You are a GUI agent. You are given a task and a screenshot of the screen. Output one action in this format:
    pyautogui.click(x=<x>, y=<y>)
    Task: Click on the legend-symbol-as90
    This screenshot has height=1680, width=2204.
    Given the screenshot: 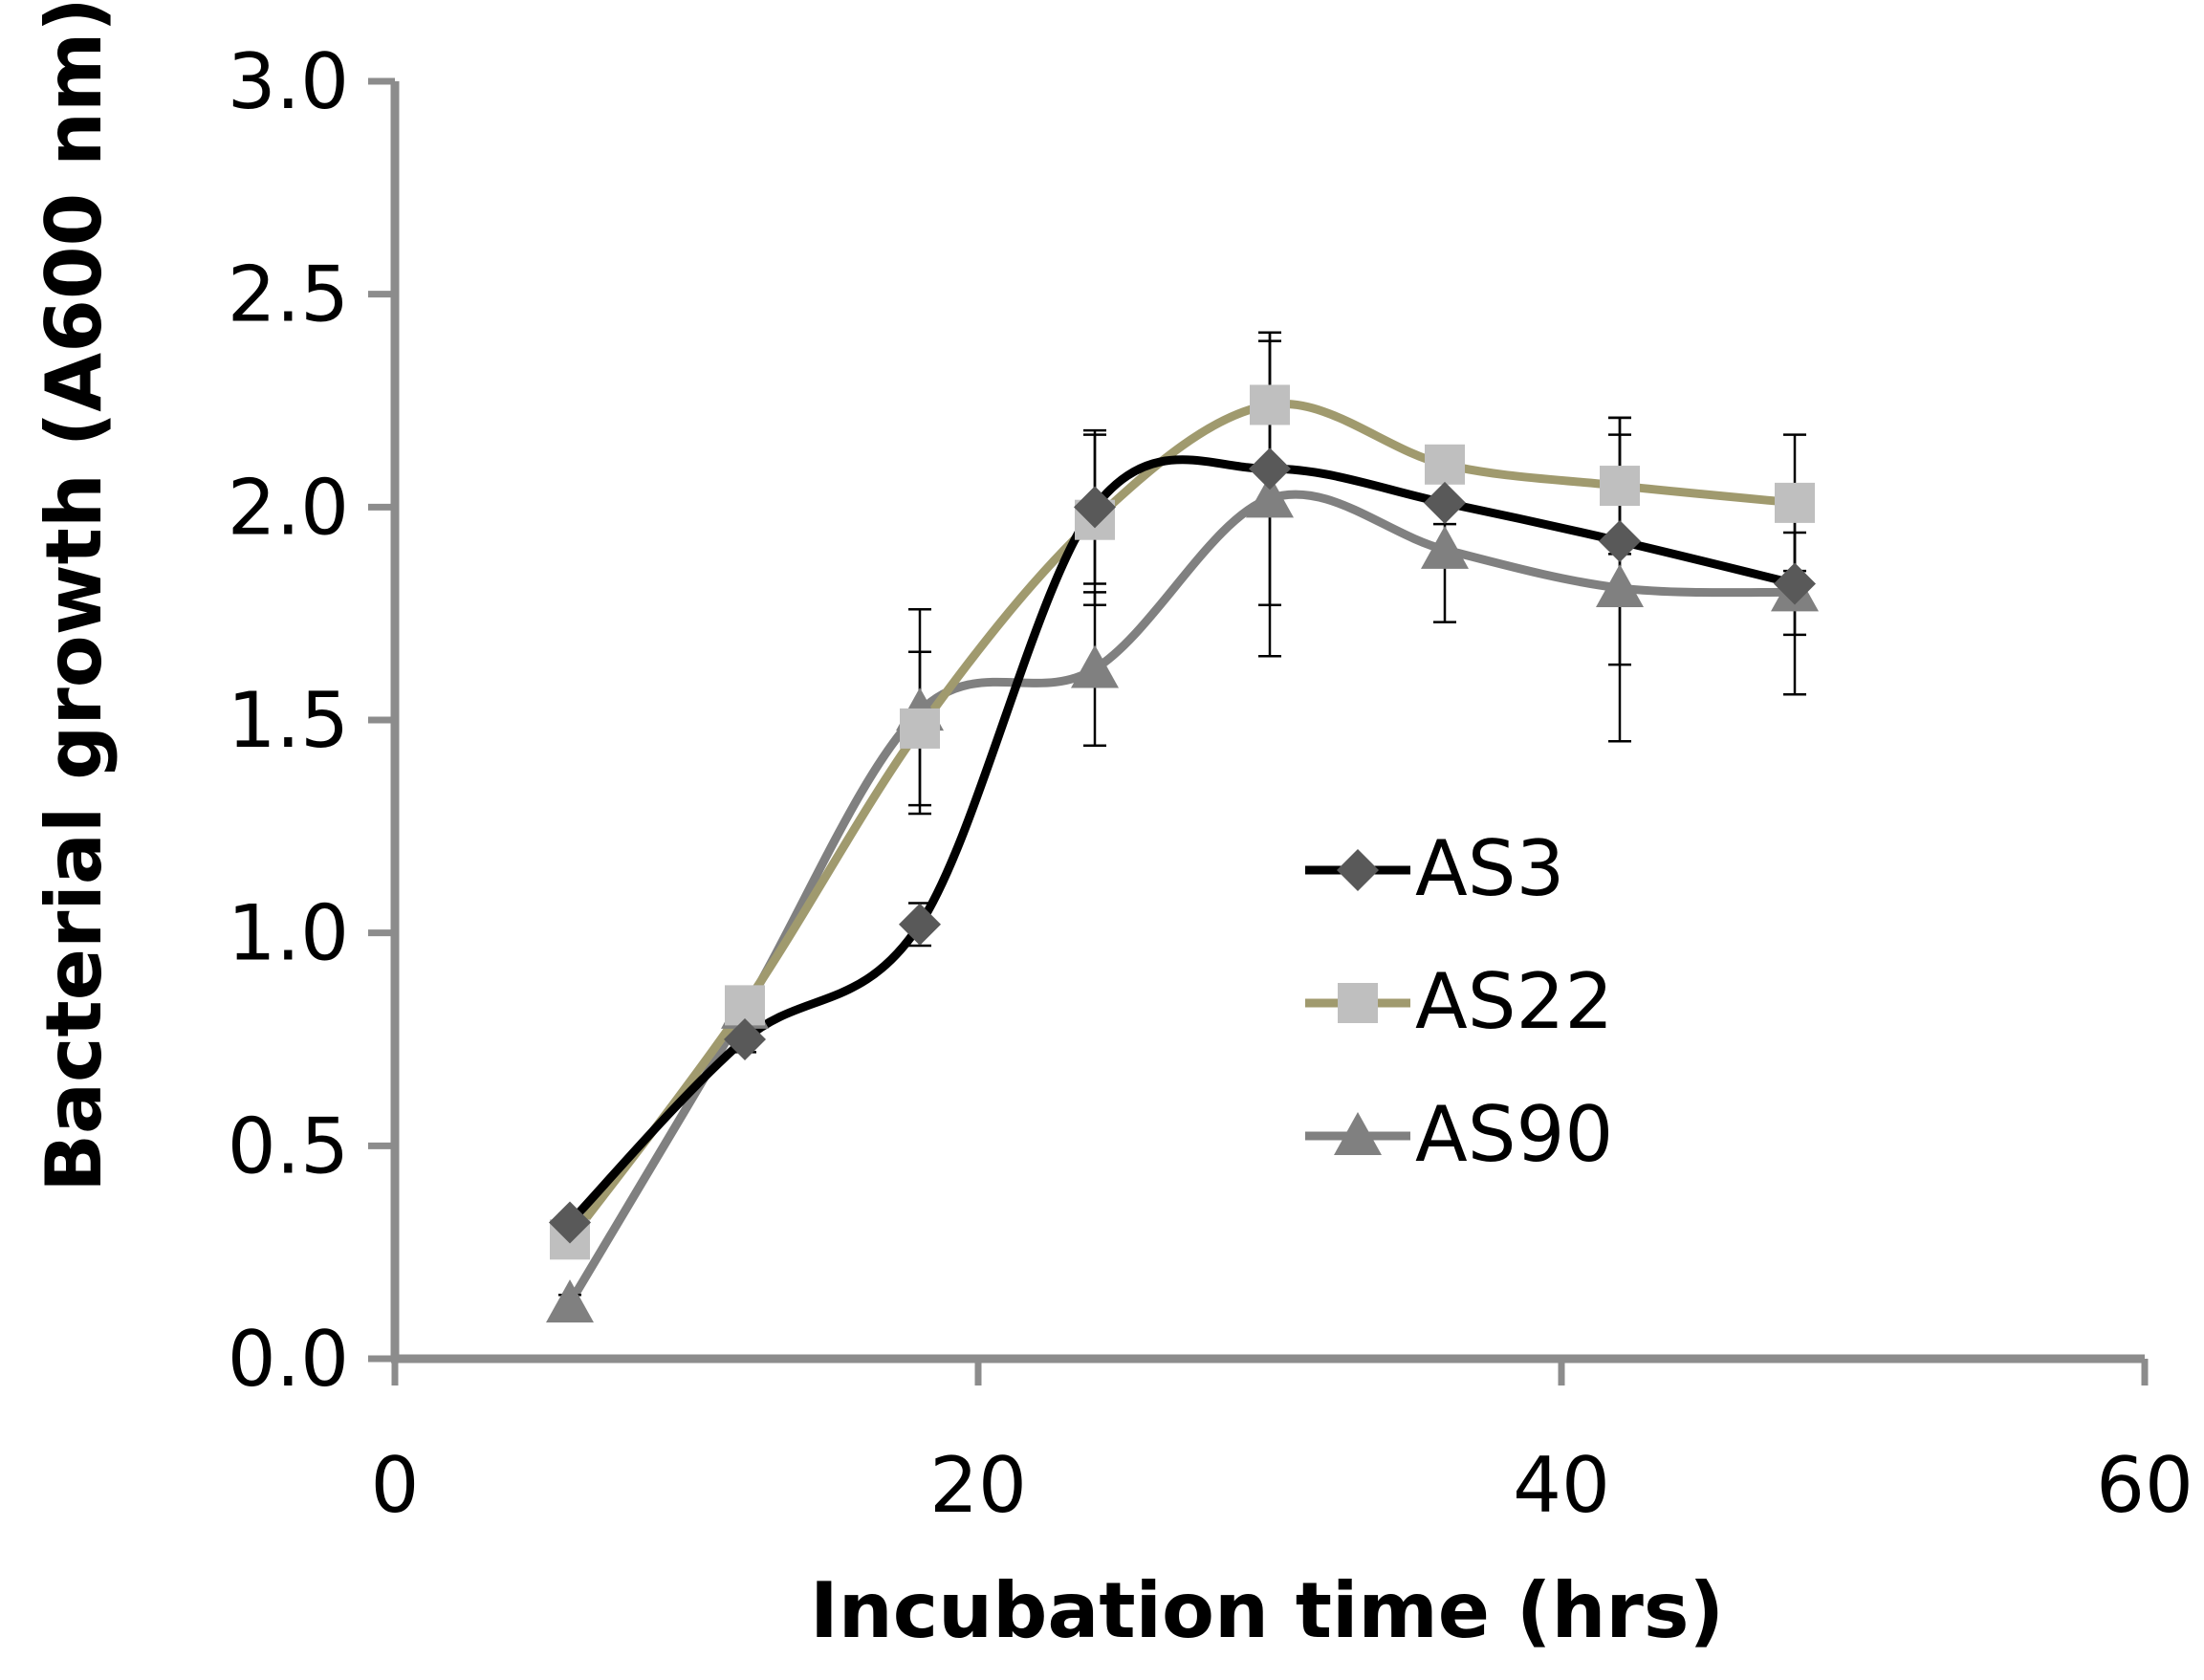 What is the action you would take?
    pyautogui.click(x=1358, y=1133)
    